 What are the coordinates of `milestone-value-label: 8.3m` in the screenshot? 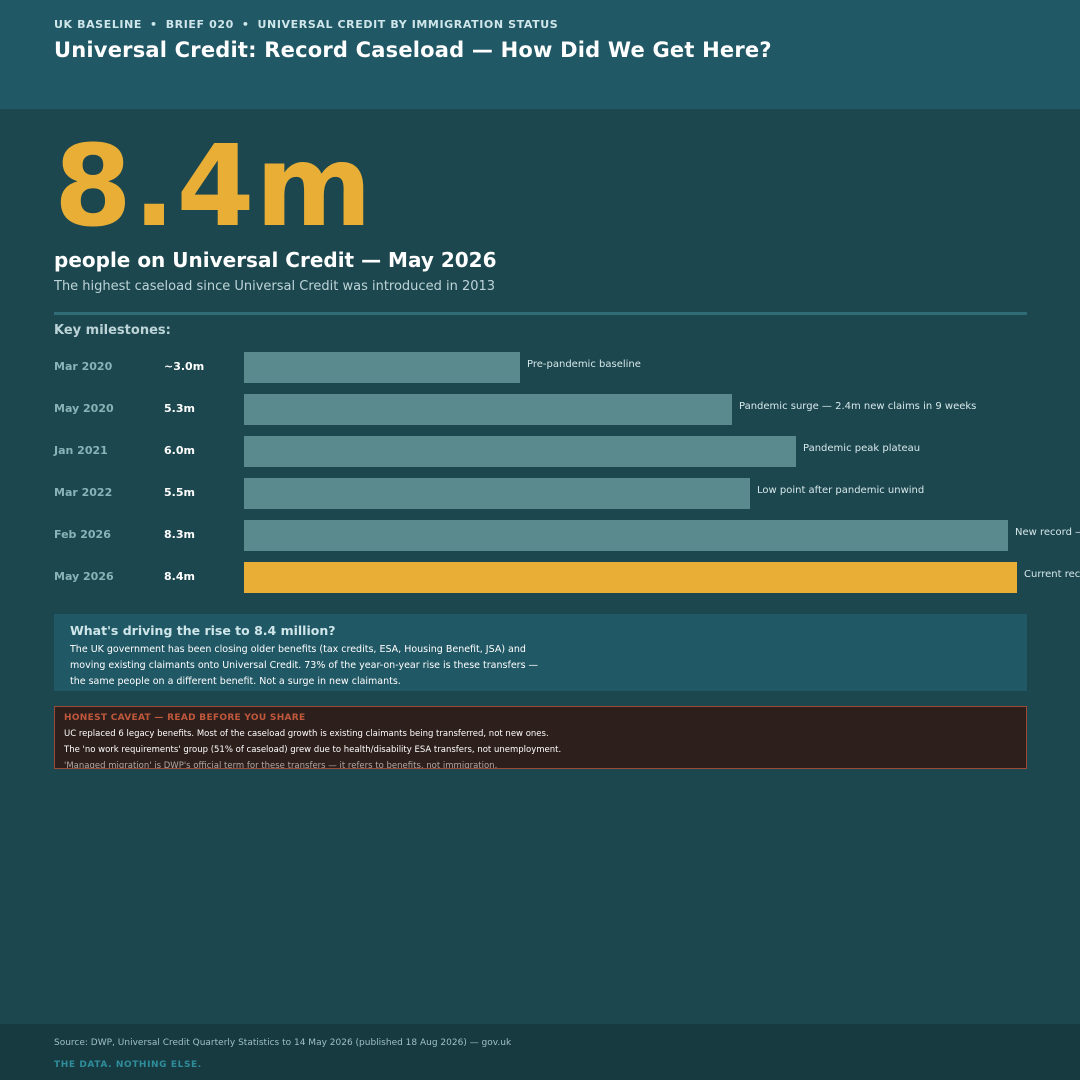 It's located at (179, 534).